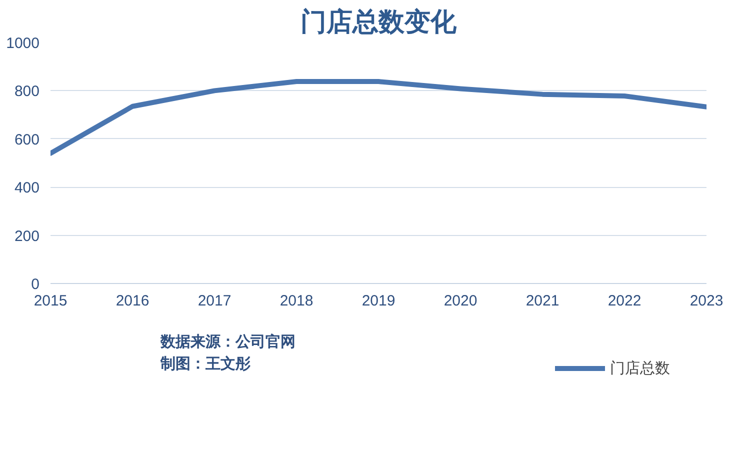 The height and width of the screenshot is (452, 752). What do you see at coordinates (640, 368) in the screenshot?
I see `legend-label: 门店总数` at bounding box center [640, 368].